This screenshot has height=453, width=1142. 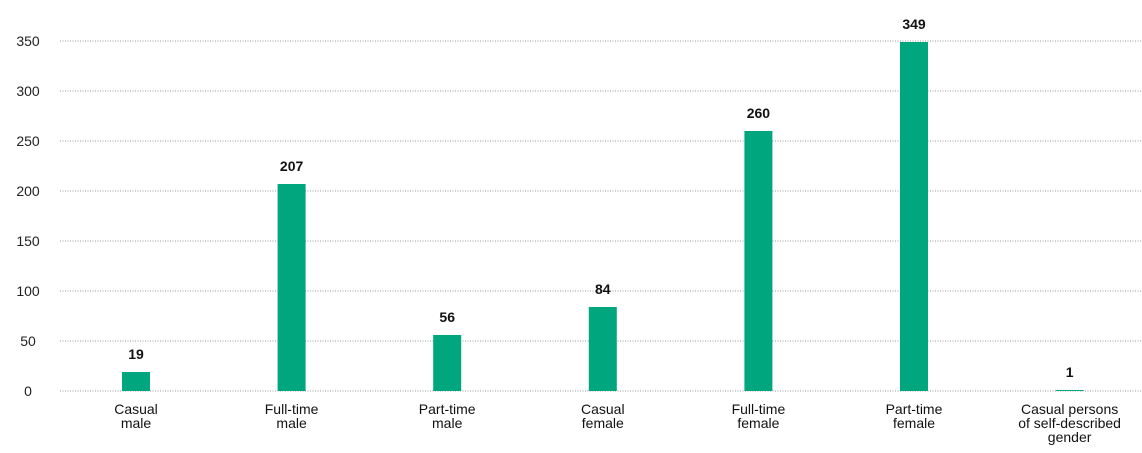 I want to click on y-tick-label: 50, so click(x=28, y=341).